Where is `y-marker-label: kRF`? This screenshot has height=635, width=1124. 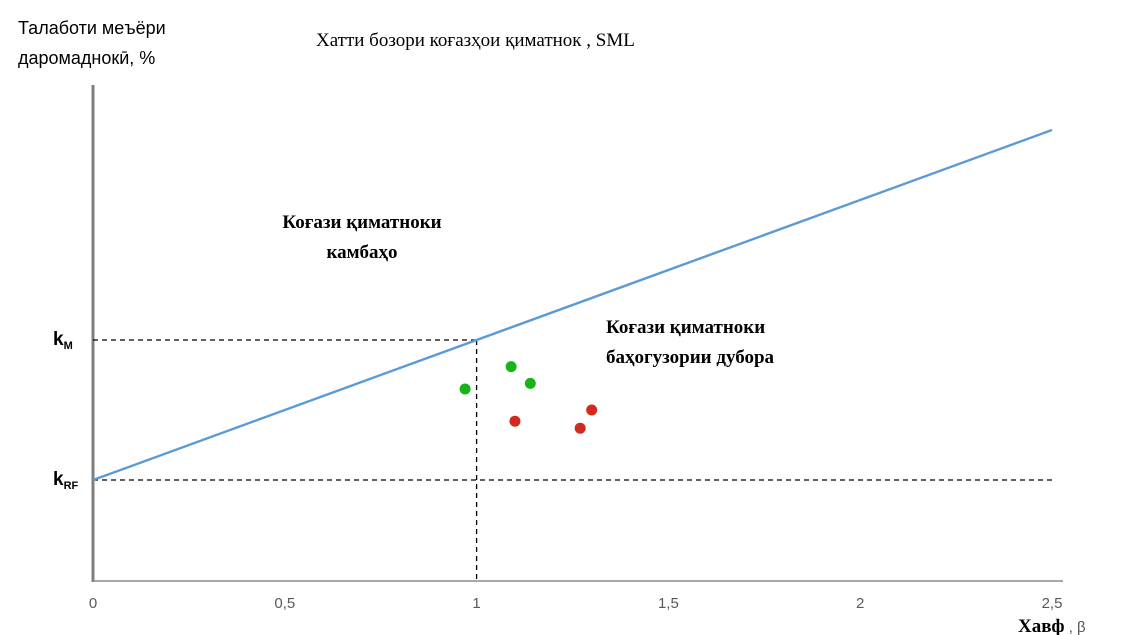
y-marker-label: kRF is located at coordinates (66, 480).